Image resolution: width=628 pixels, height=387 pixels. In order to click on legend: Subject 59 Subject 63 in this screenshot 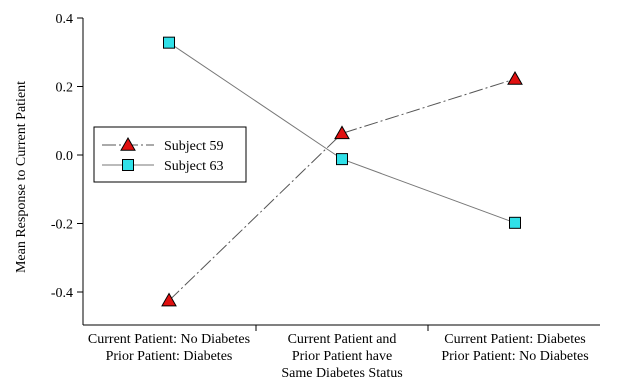, I will do `click(170, 154)`.